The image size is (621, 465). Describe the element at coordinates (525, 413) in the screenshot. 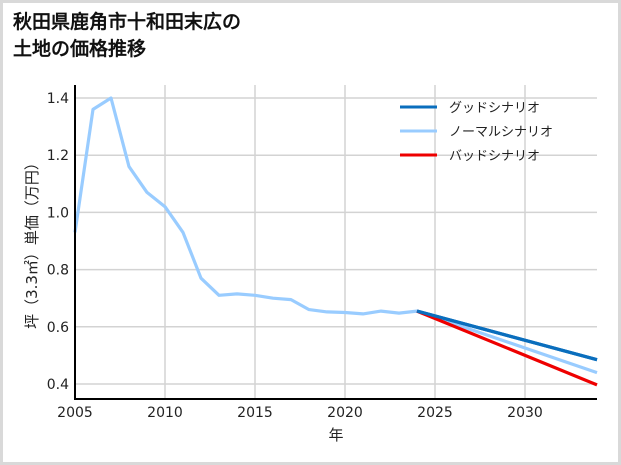

I see `x-tick-label: 2030` at that location.